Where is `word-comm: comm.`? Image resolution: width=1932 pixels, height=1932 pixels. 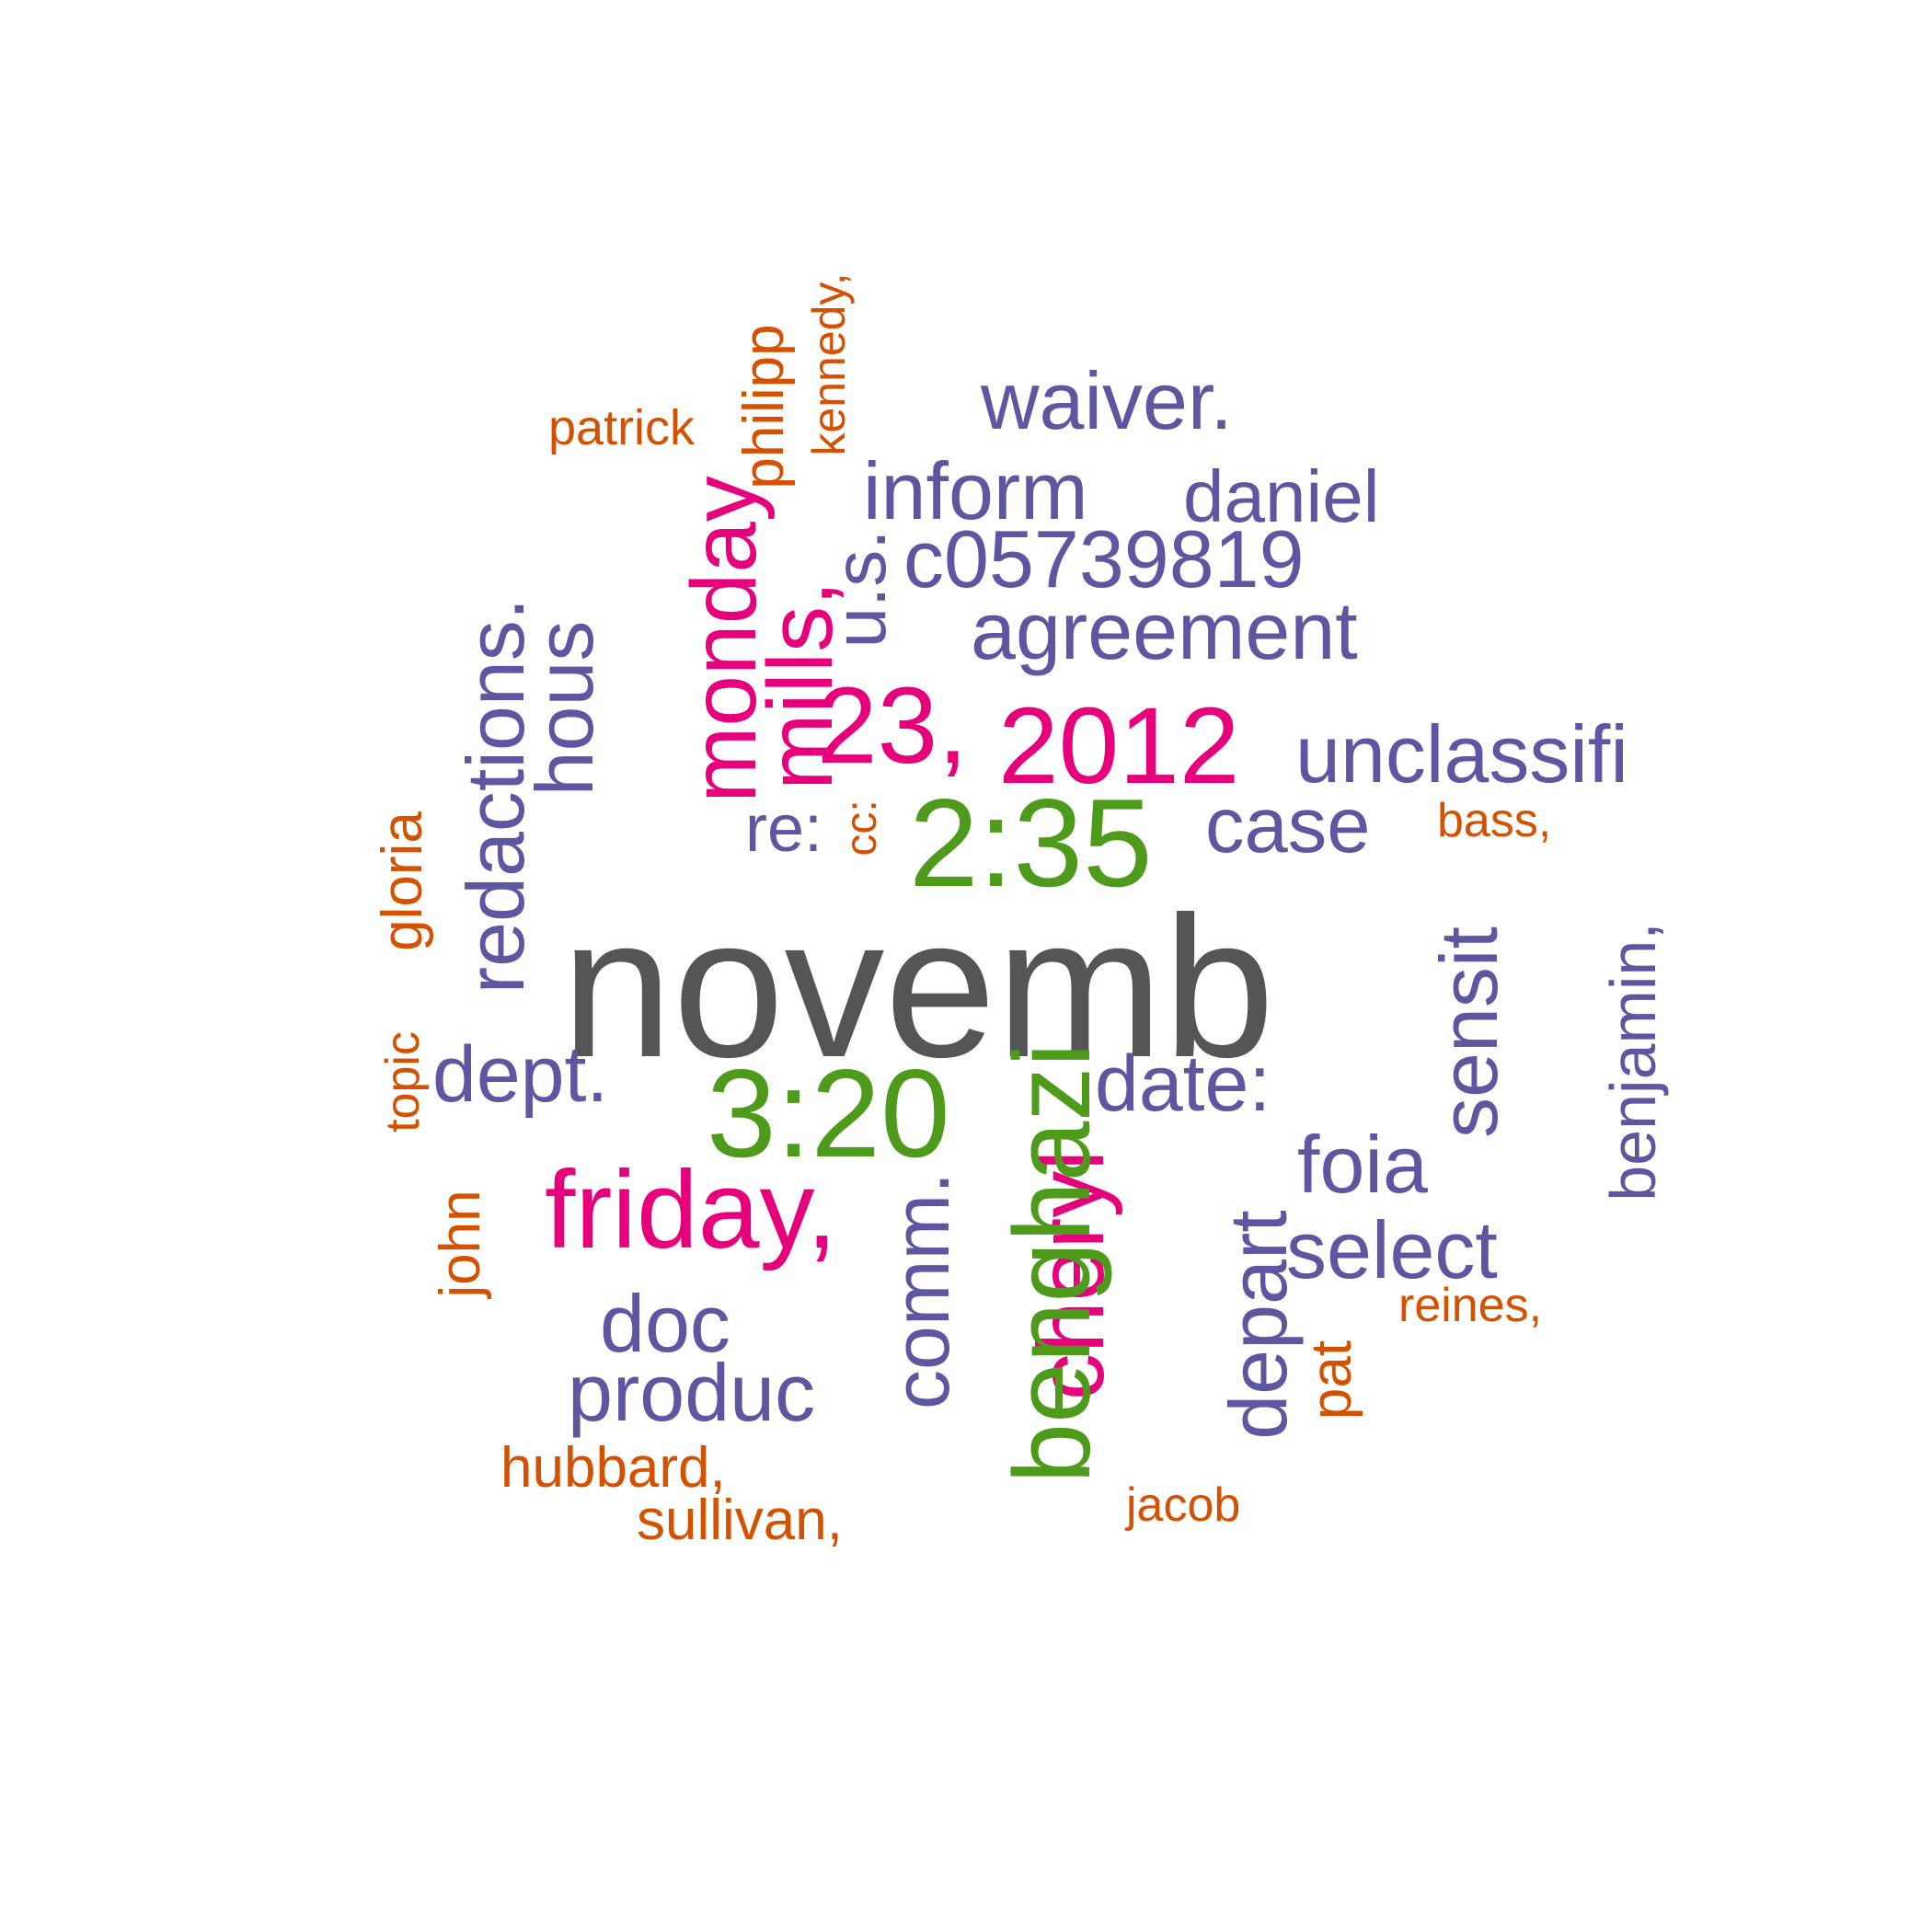
word-comm: comm. is located at coordinates (922, 1290).